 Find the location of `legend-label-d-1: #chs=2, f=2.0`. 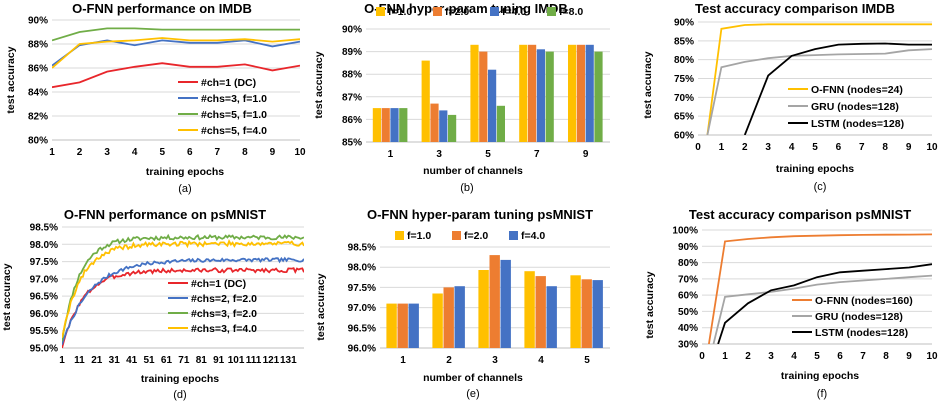

legend-label-d-1: #chs=2, f=2.0 is located at coordinates (224, 299).